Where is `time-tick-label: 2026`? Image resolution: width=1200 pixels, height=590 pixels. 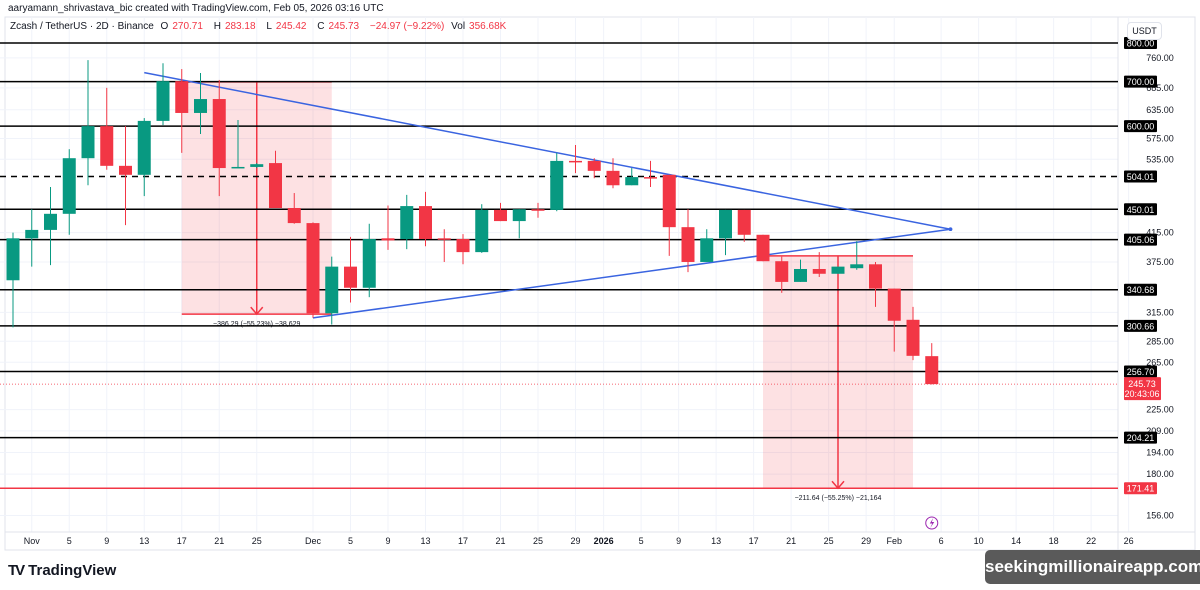
time-tick-label: 2026 is located at coordinates (604, 541).